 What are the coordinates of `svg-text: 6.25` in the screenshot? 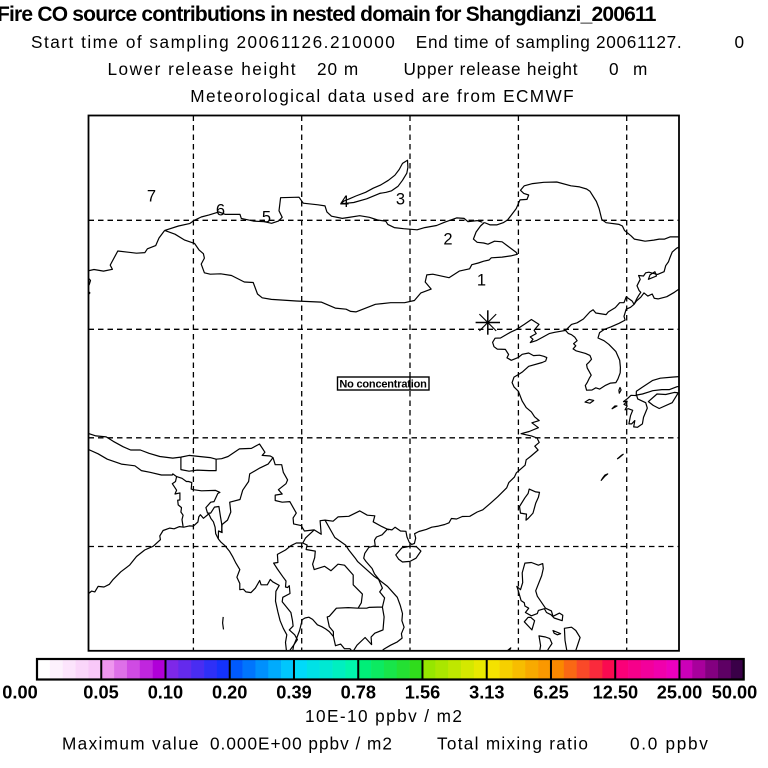 It's located at (550, 693).